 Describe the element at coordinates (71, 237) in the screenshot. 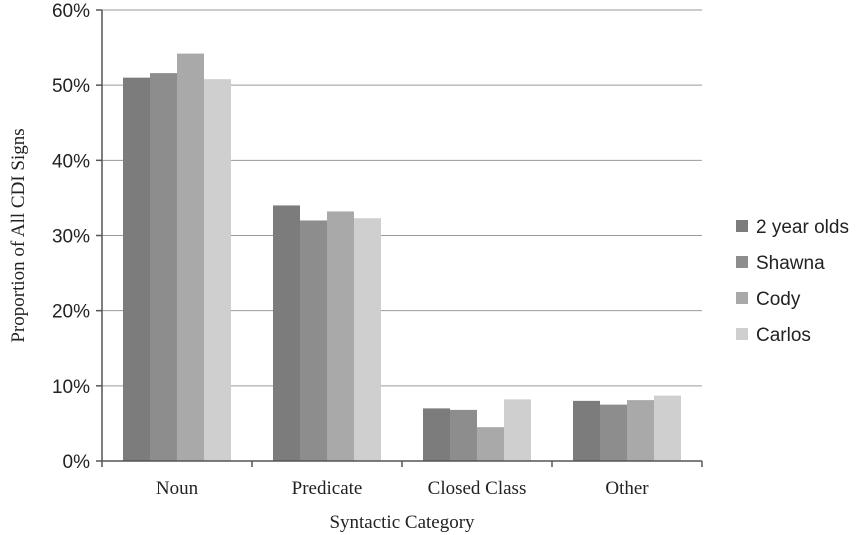

I see `y-tick-label: 30%` at that location.